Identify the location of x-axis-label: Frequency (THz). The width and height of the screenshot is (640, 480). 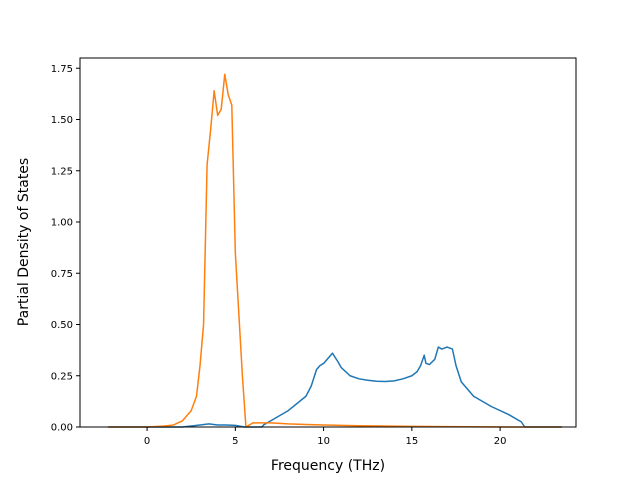
(328, 466).